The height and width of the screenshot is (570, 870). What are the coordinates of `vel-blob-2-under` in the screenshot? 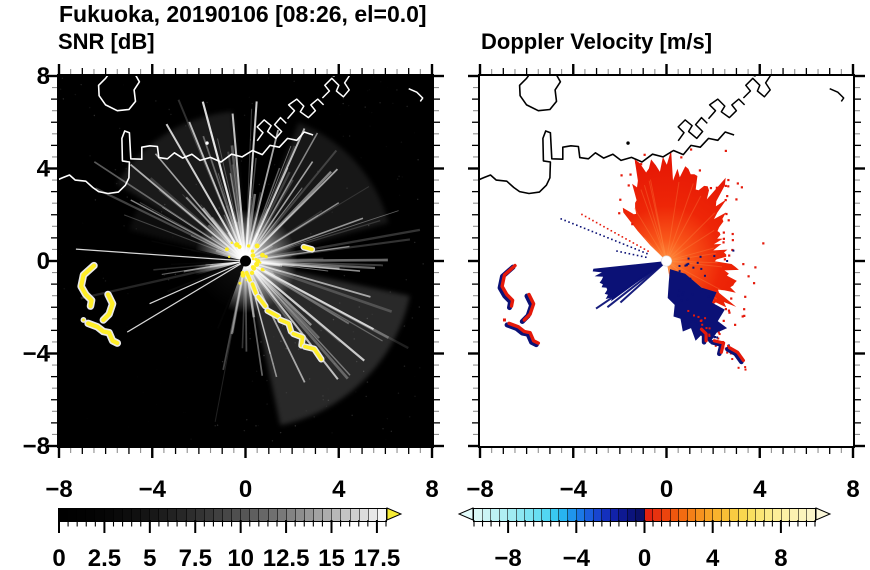 It's located at (521, 335).